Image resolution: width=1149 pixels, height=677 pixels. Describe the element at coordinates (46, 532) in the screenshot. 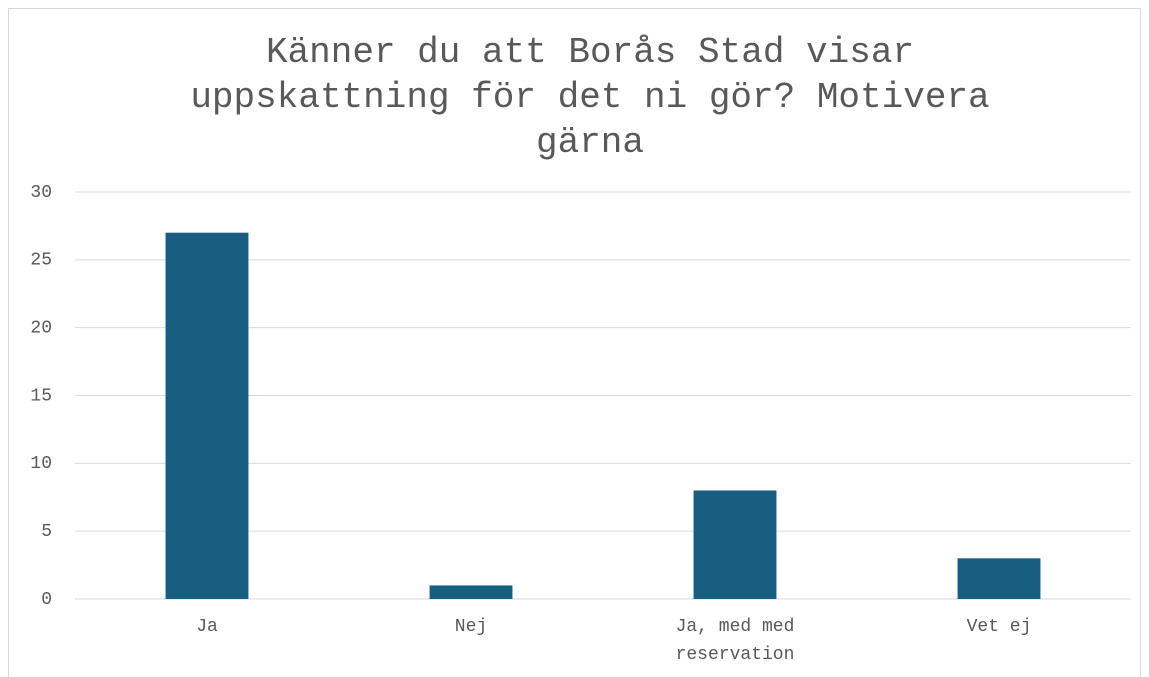

I see `y-tick-label: 5` at that location.